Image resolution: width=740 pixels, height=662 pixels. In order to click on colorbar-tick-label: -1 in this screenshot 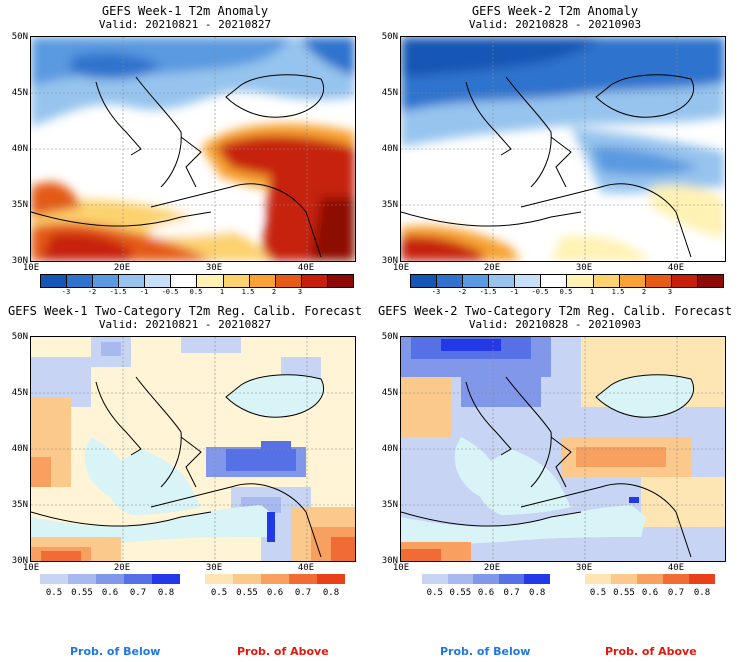, I will do `click(144, 292)`.